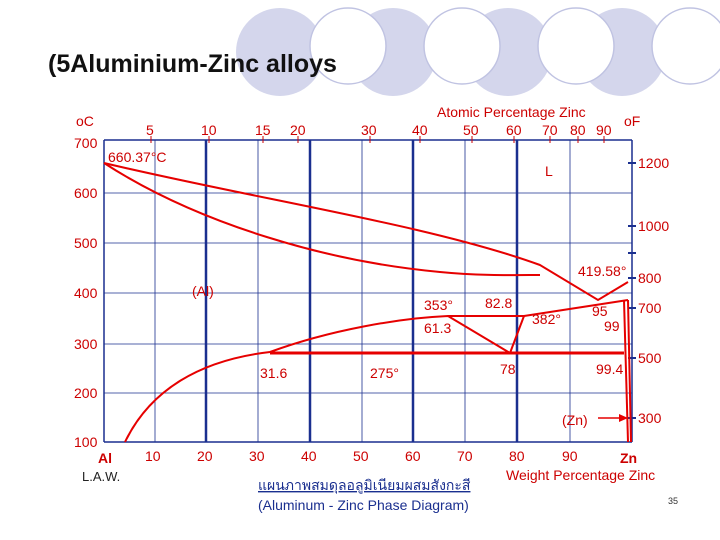 The width and height of the screenshot is (720, 540). What do you see at coordinates (263, 130) in the screenshot?
I see `top-tick-label: 15` at bounding box center [263, 130].